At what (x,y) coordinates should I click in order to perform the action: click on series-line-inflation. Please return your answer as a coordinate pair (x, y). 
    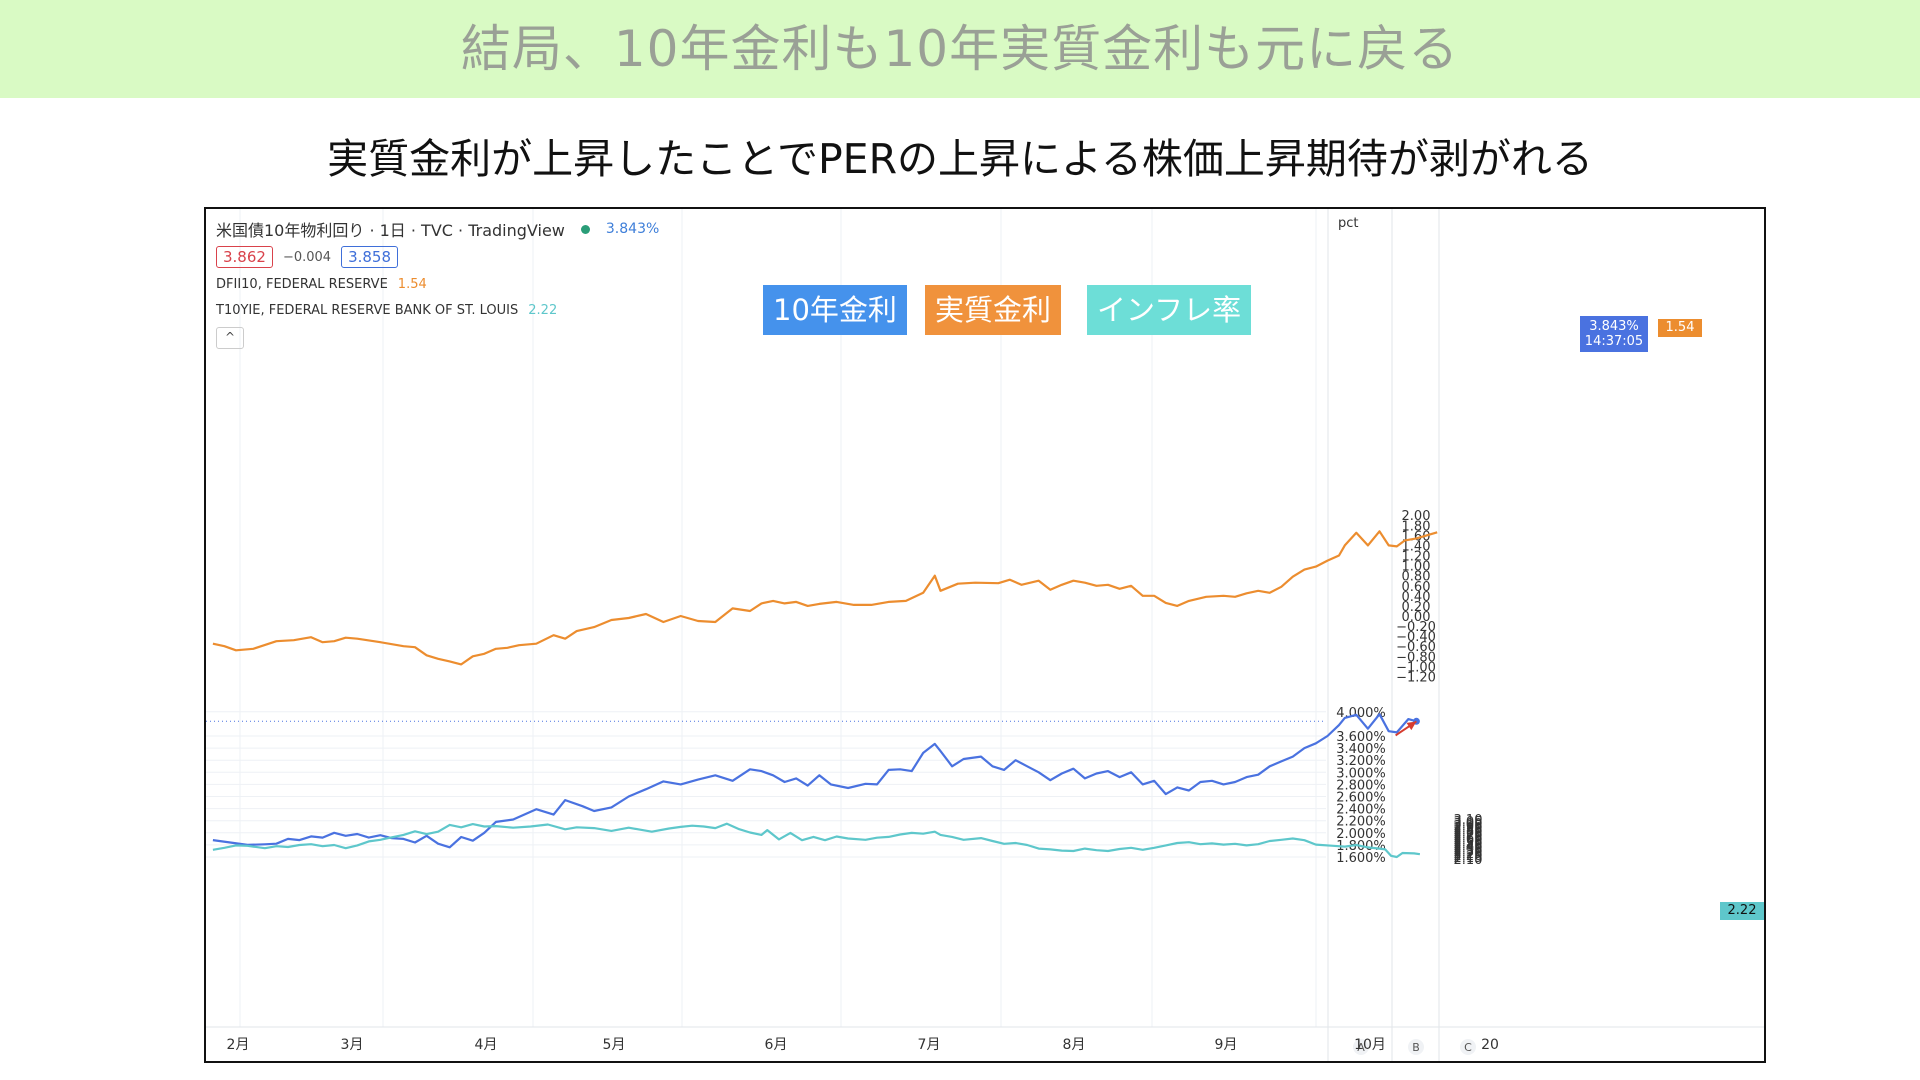
    Looking at the image, I should click on (816, 840).